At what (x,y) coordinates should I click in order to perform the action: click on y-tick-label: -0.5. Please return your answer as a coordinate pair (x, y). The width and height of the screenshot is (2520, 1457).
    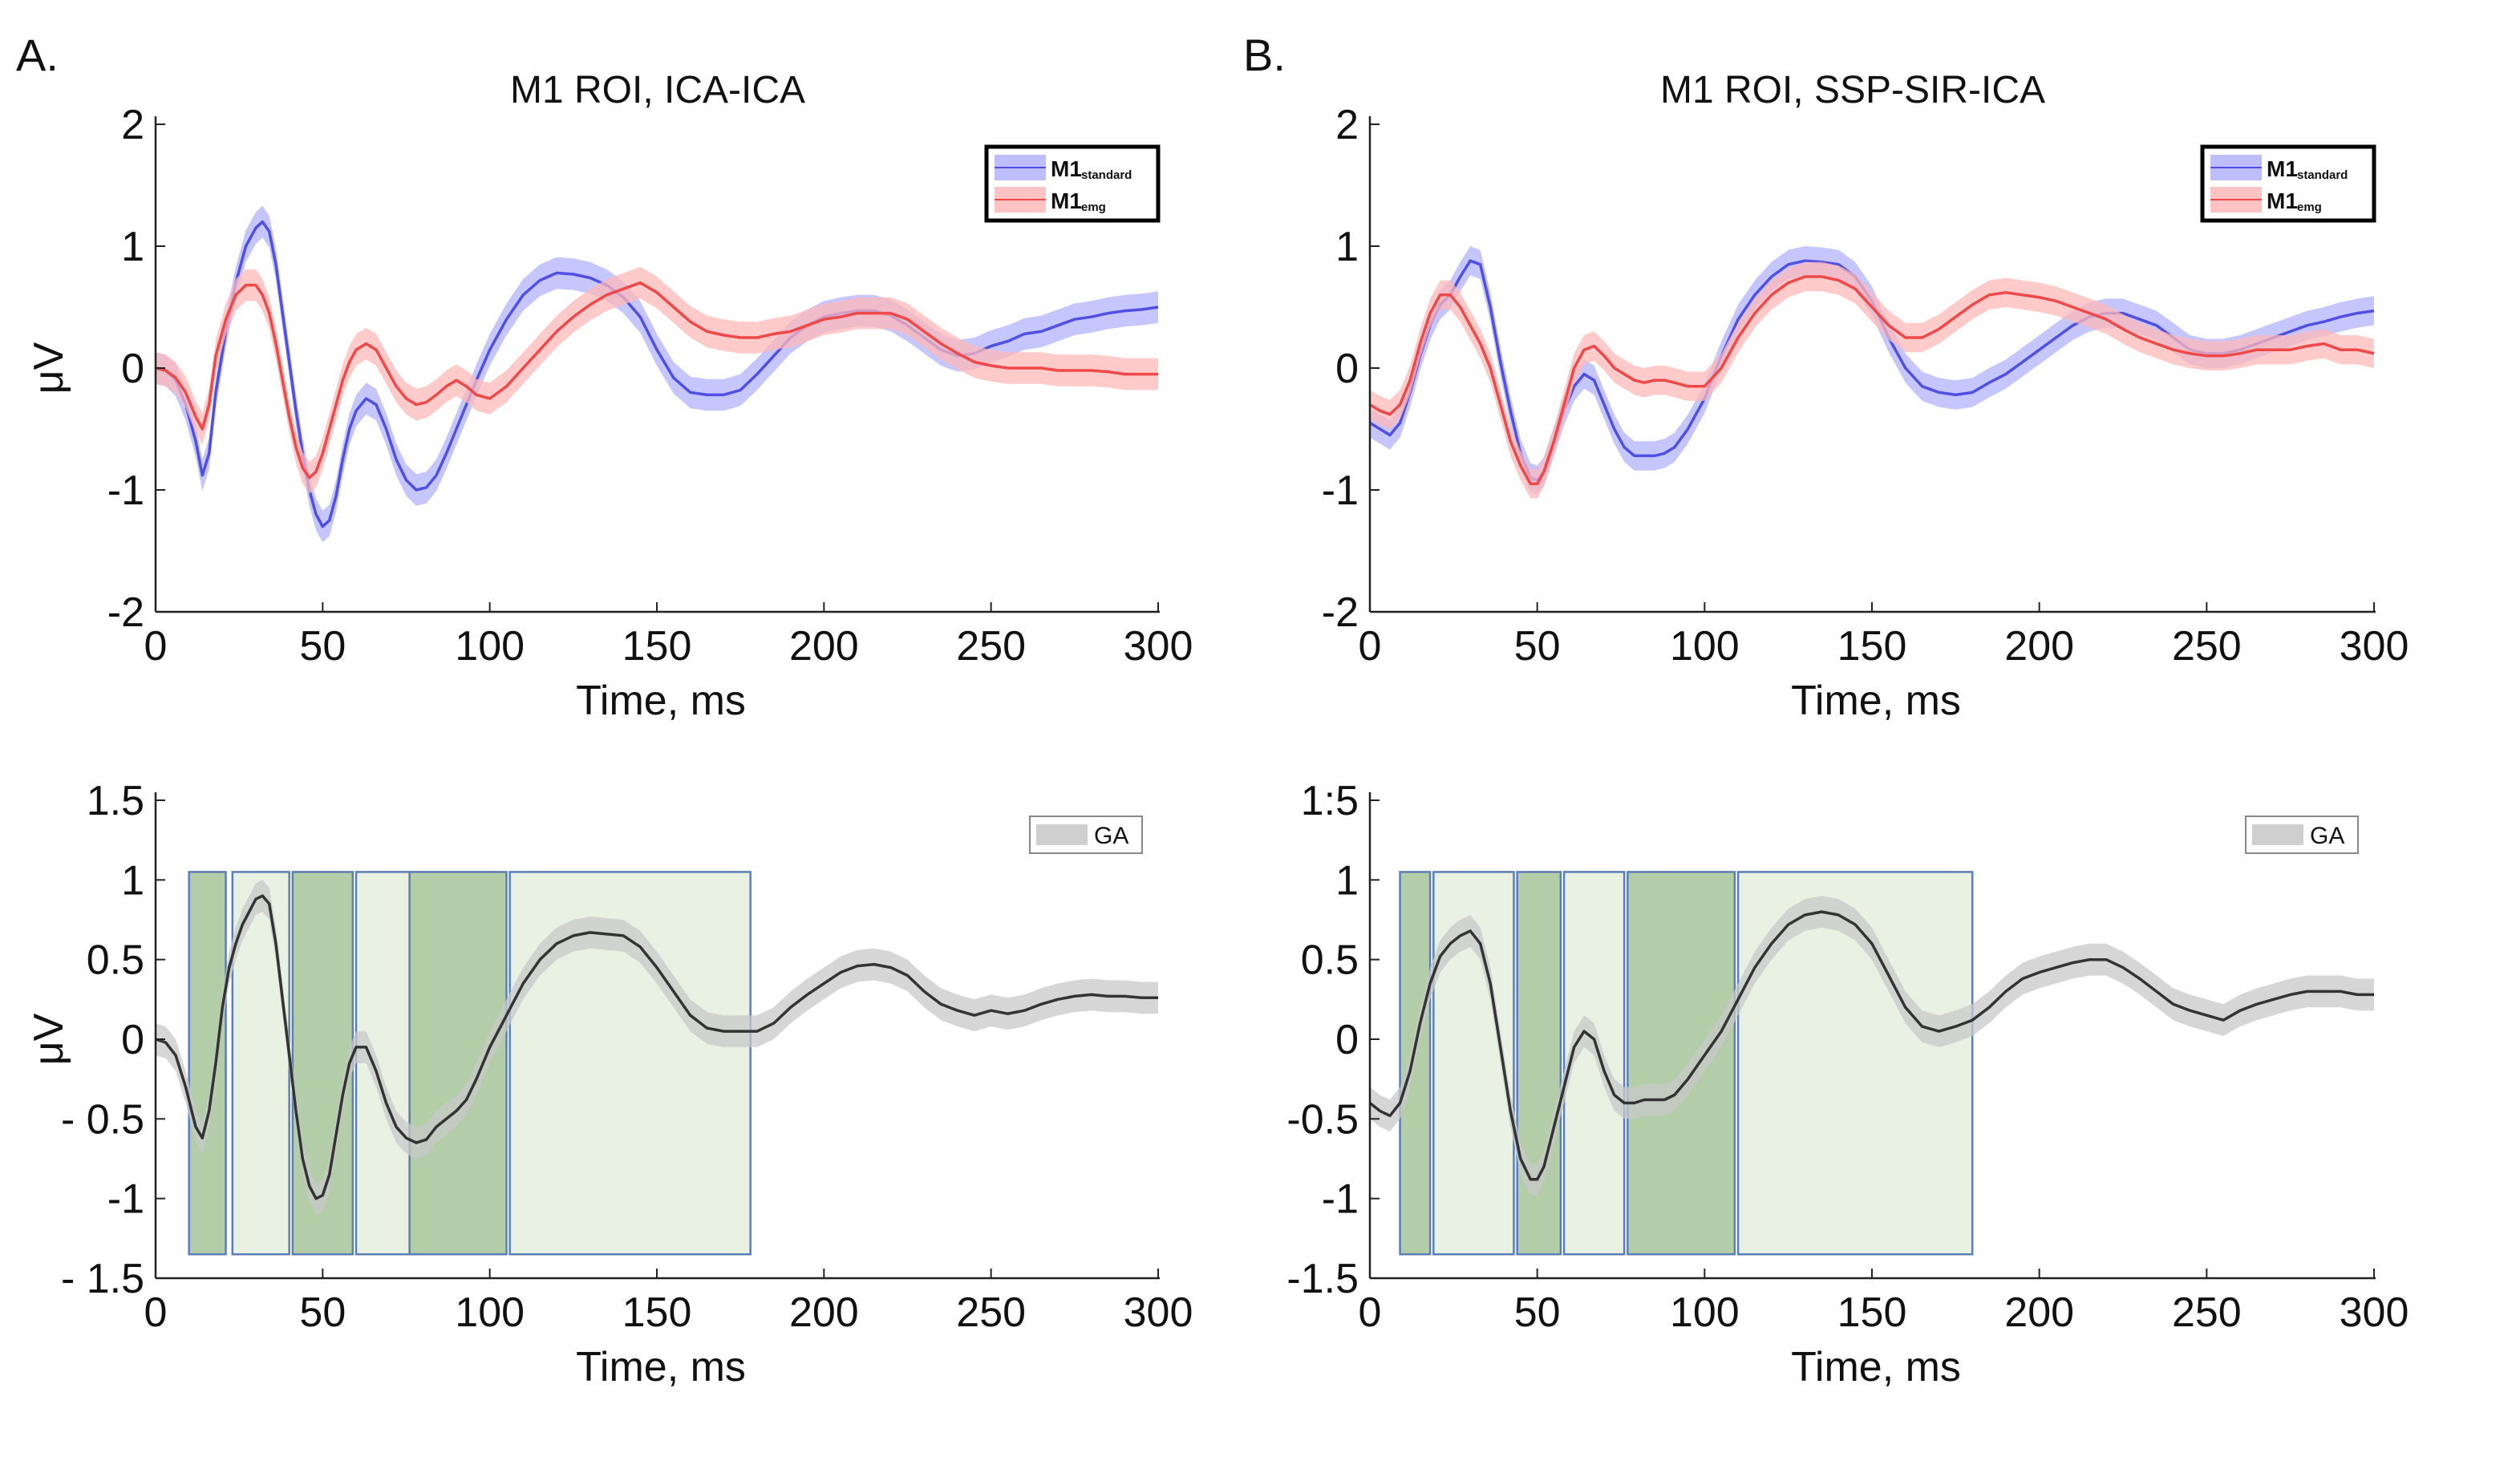
    Looking at the image, I should click on (1322, 1119).